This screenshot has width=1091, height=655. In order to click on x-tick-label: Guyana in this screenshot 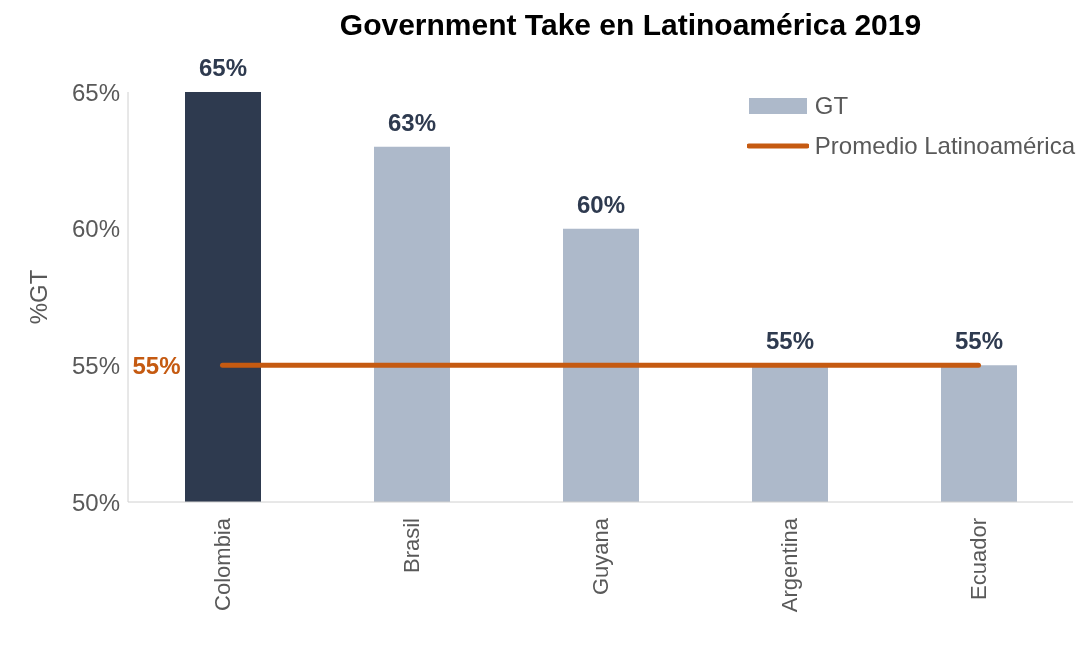, I will do `click(600, 556)`.